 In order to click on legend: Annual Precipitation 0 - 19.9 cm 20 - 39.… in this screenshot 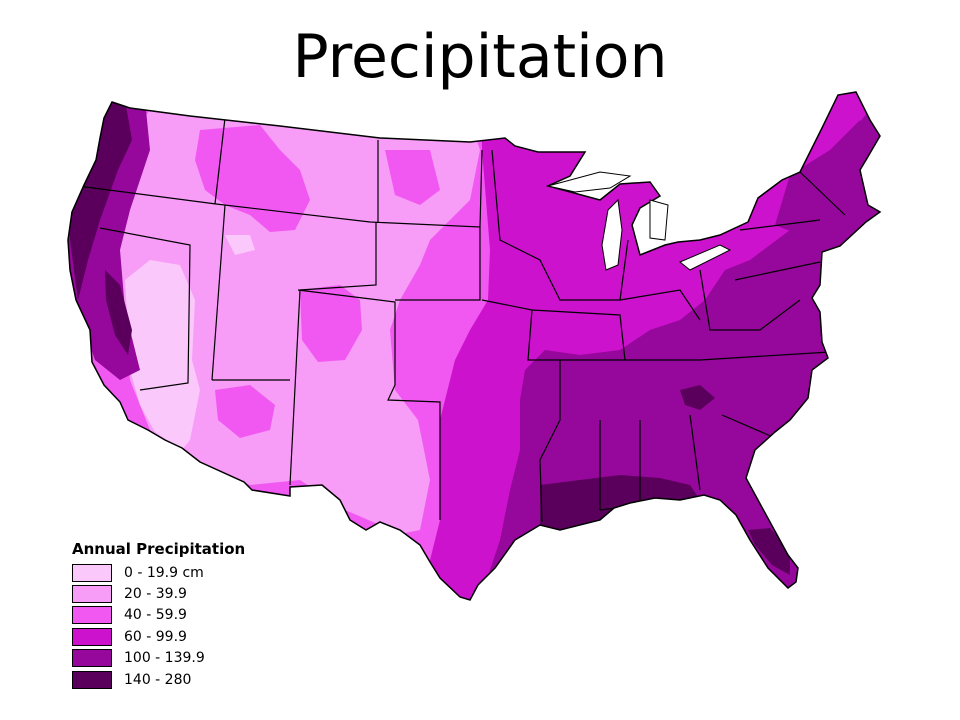, I will do `click(158, 615)`.